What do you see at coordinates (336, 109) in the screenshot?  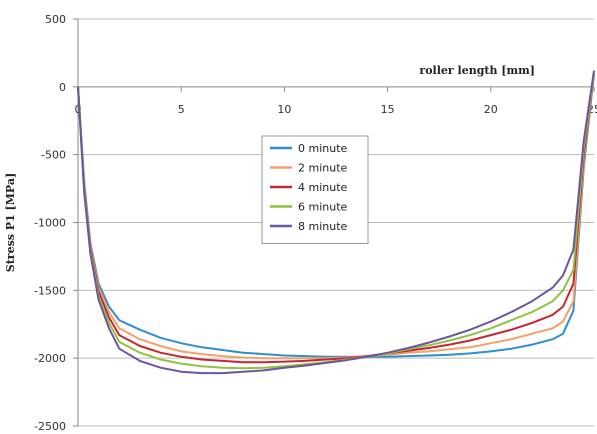 I see `x-tick-labels: 0 5 10 15 20 25` at bounding box center [336, 109].